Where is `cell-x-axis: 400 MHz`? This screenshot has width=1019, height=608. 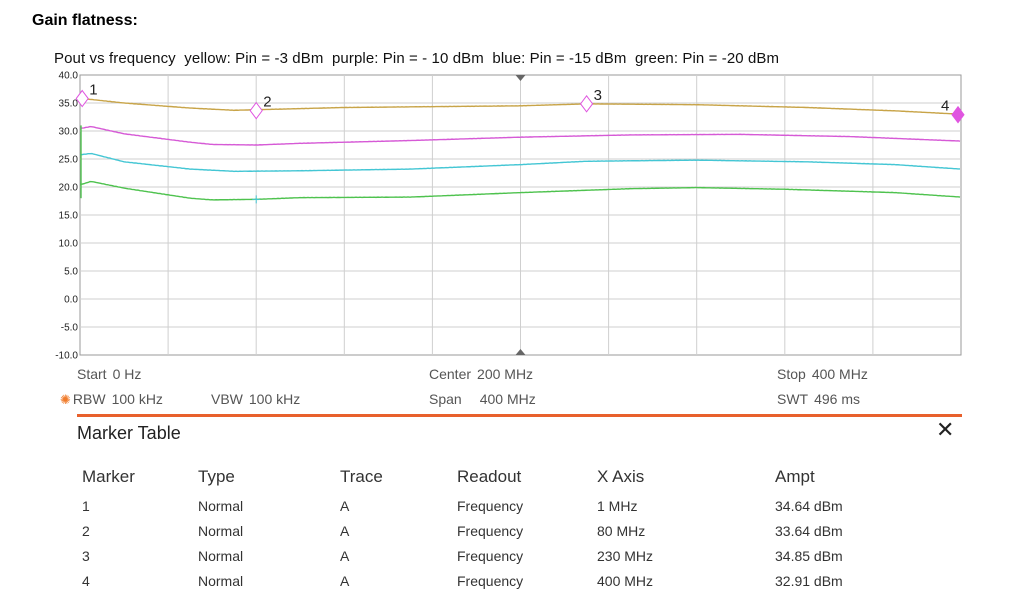 cell-x-axis: 400 MHz is located at coordinates (625, 581).